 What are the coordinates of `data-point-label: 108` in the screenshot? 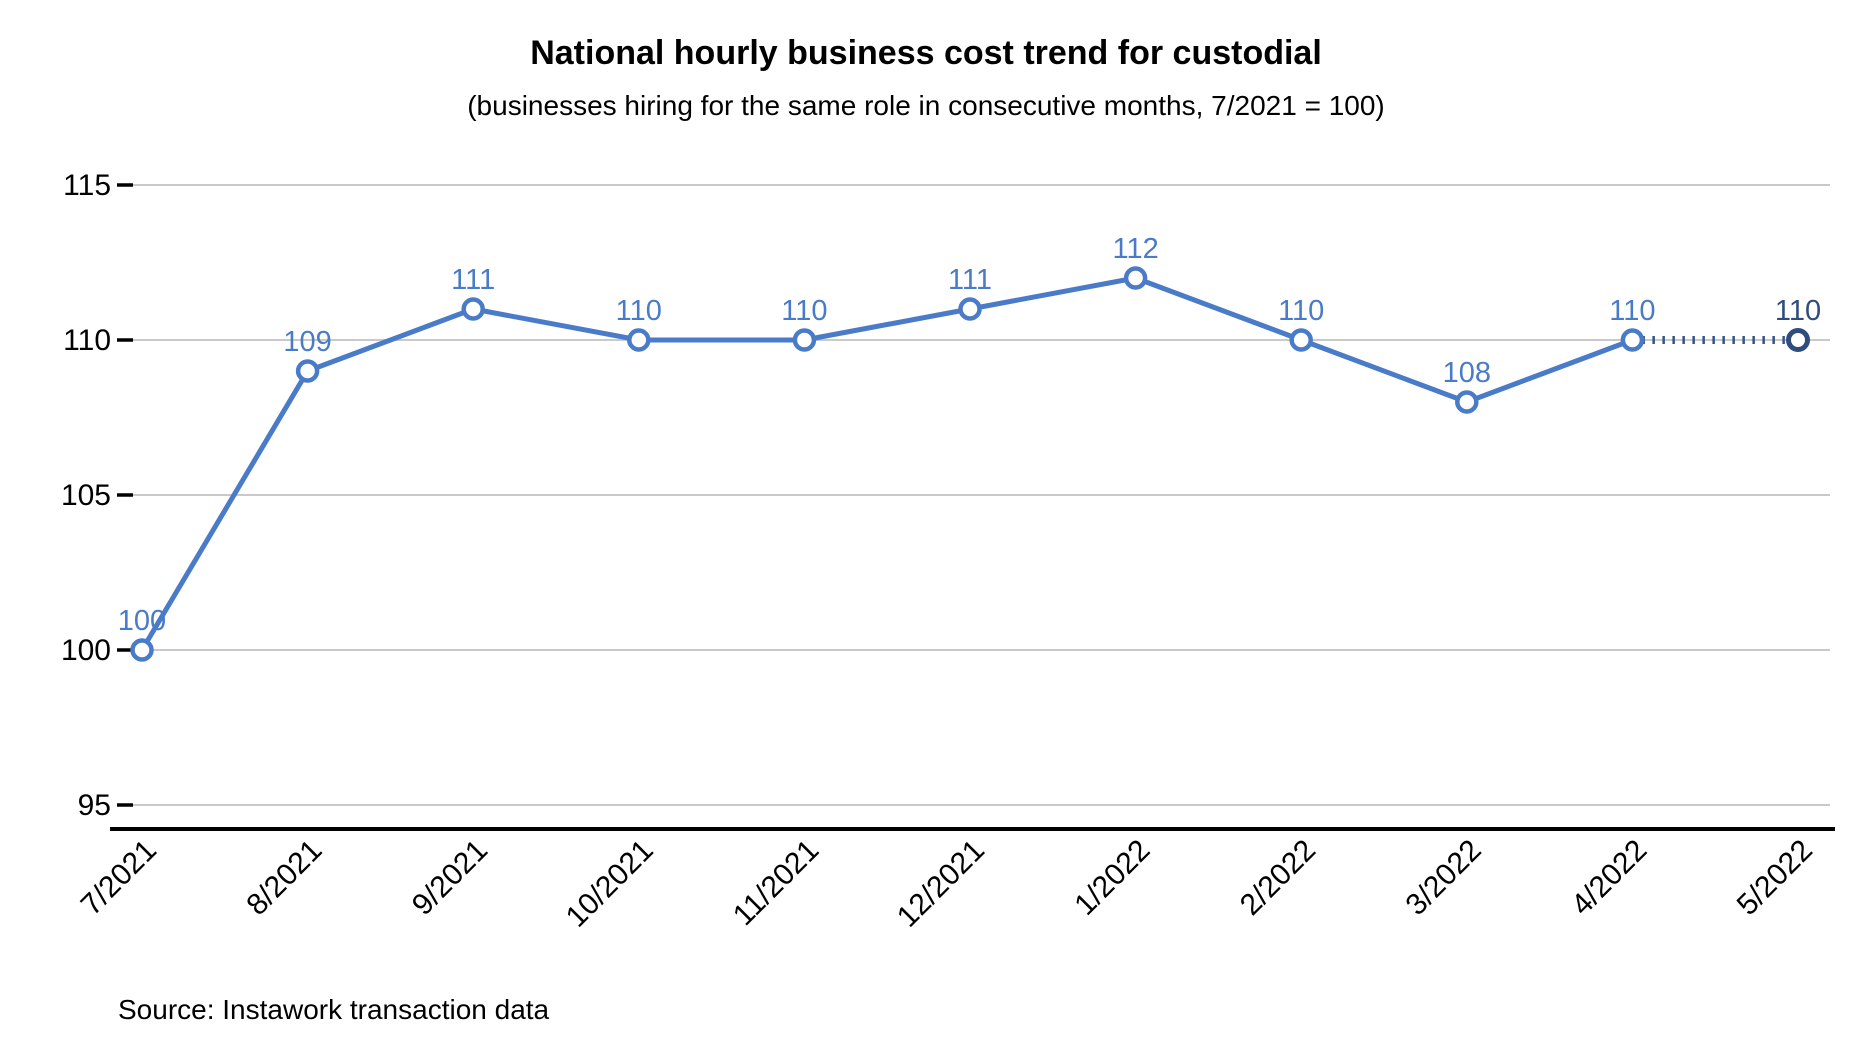 It's located at (1467, 373).